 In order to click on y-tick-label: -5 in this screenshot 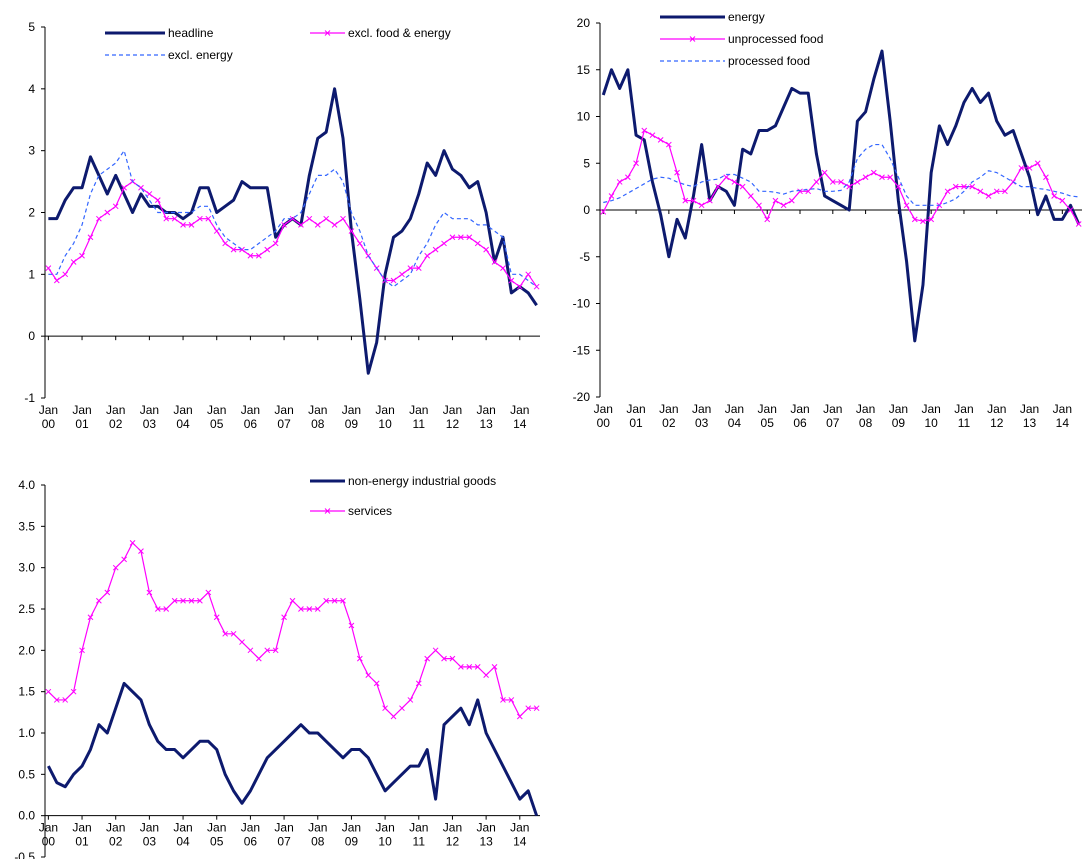, I will do `click(584, 257)`.